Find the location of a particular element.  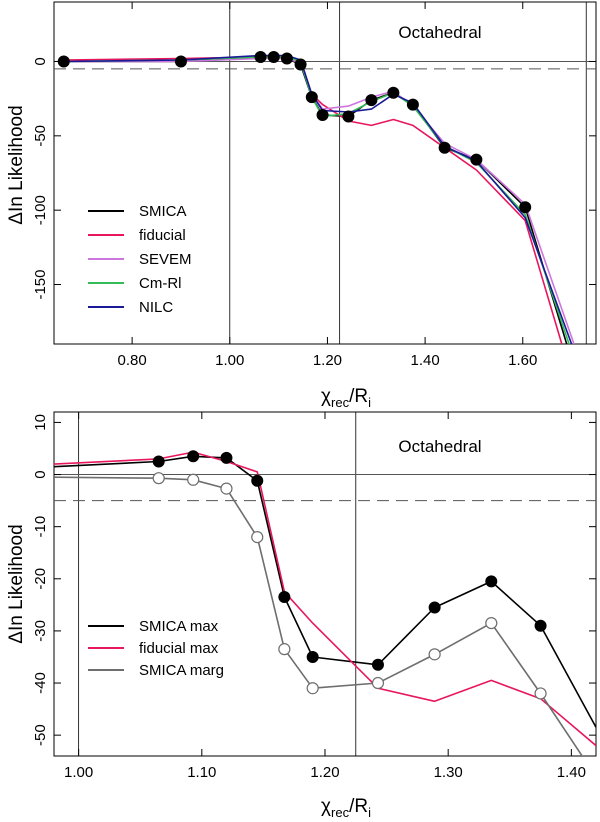

legend-label-sevem: SEVEM is located at coordinates (165, 259).